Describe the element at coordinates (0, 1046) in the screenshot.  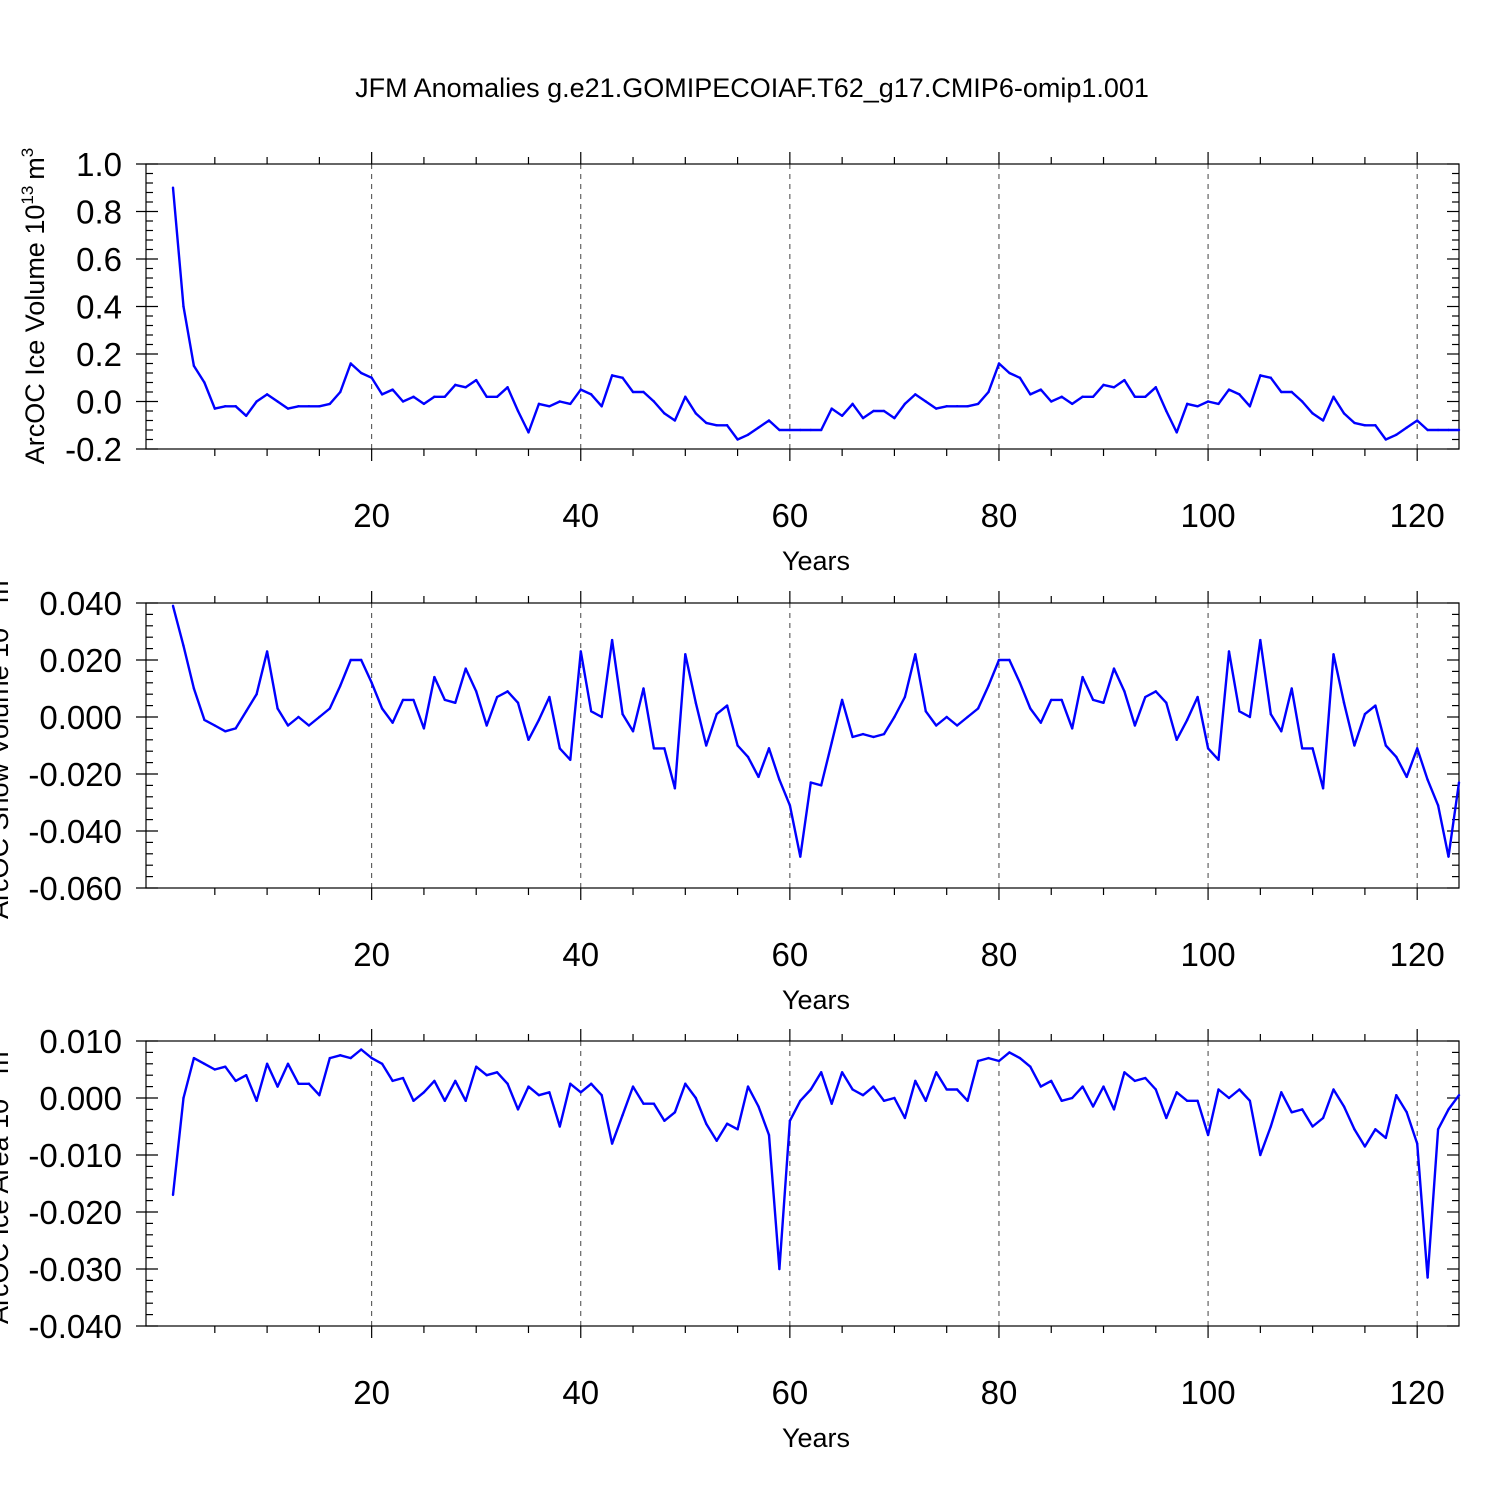
I see `y-axis-label-unit-exponent: 2` at that location.